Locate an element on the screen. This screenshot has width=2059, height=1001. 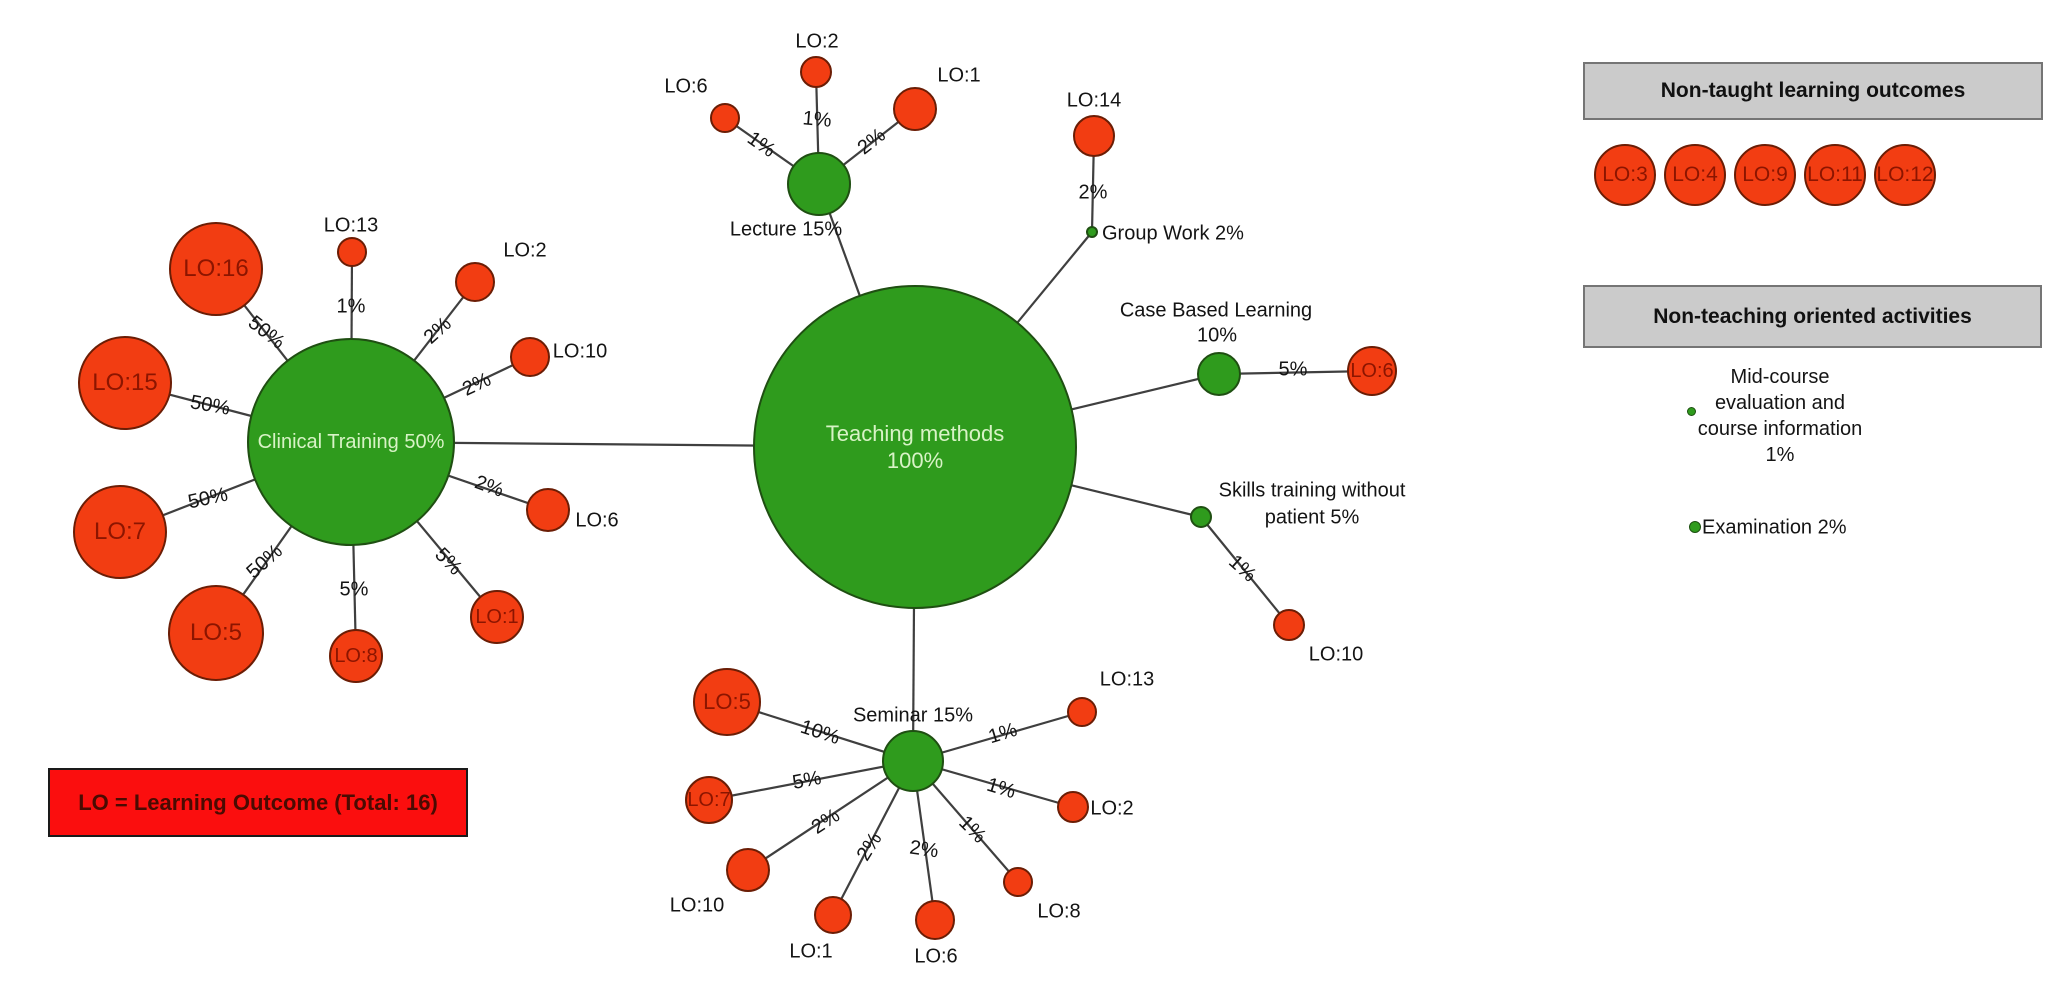
diagram-text-label: Skills training without is located at coordinates (1312, 490).